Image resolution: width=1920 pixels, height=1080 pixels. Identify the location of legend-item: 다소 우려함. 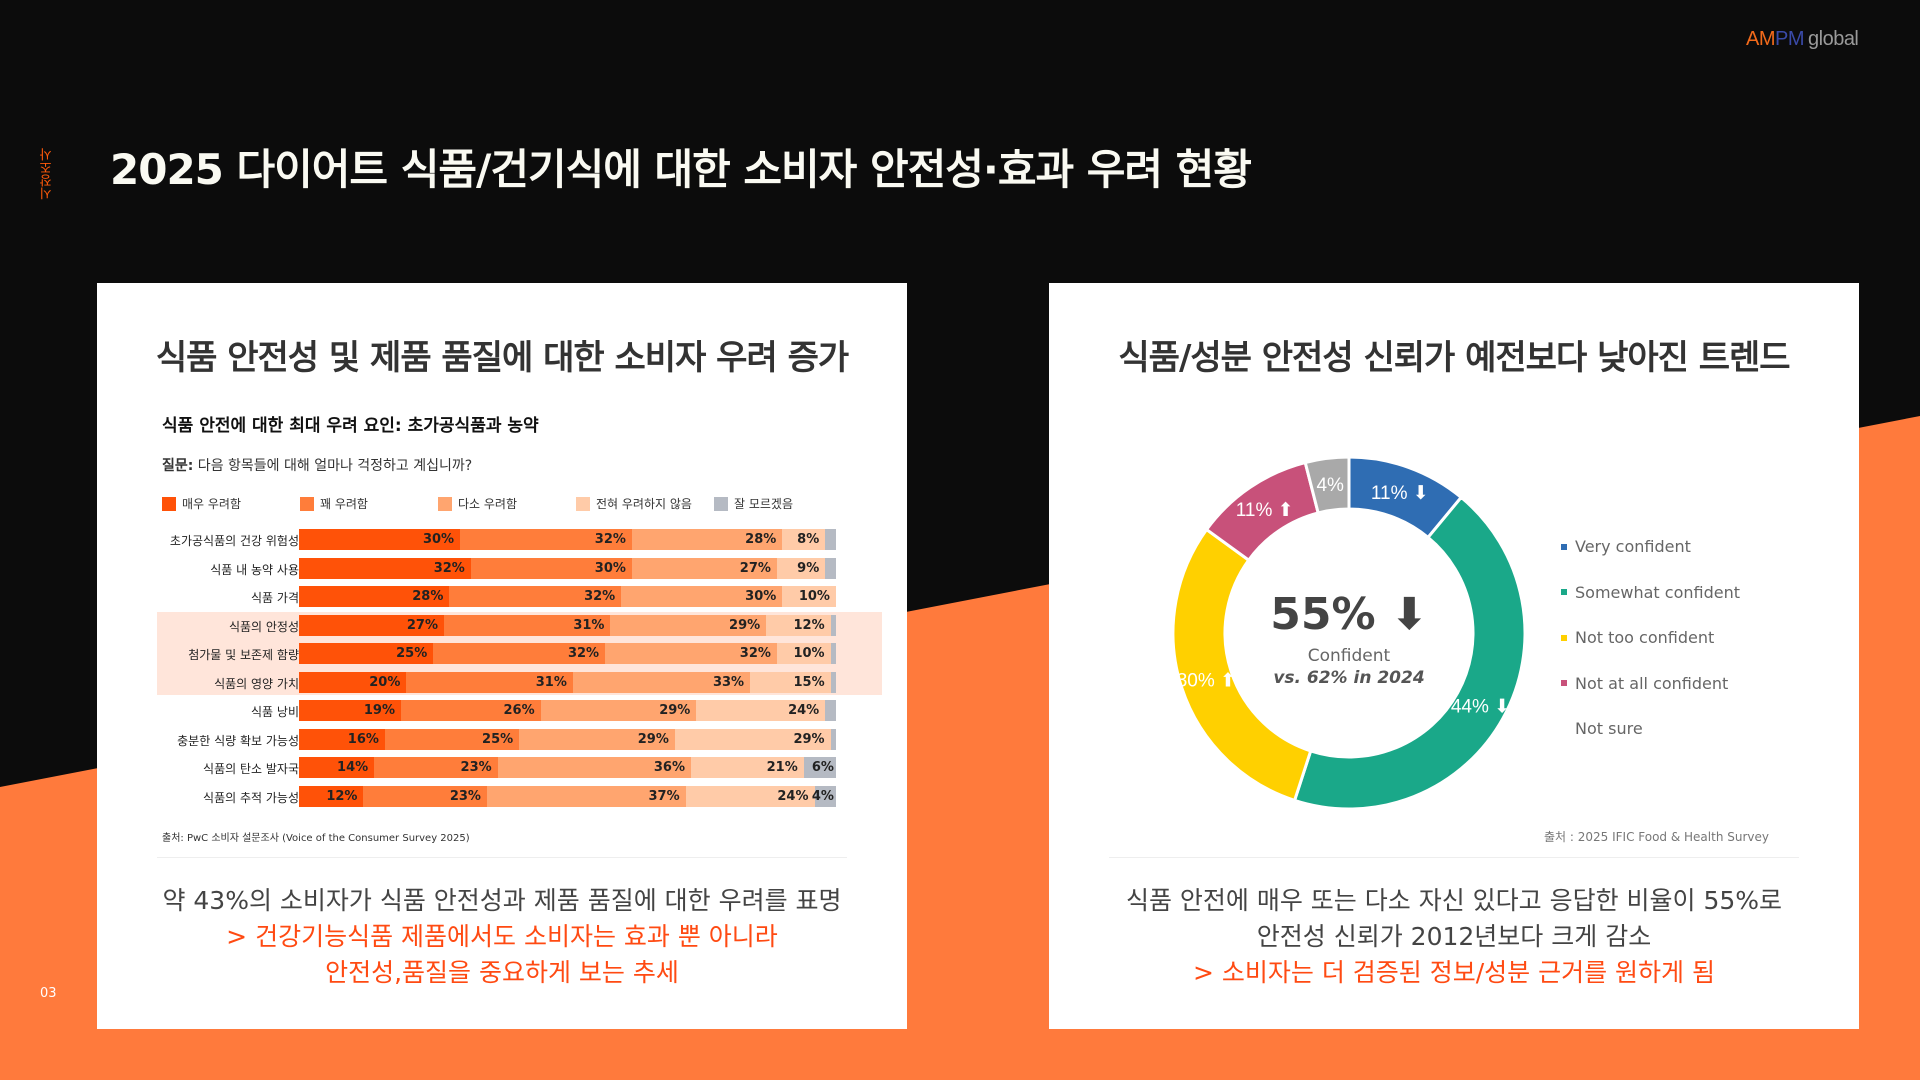
(507, 503).